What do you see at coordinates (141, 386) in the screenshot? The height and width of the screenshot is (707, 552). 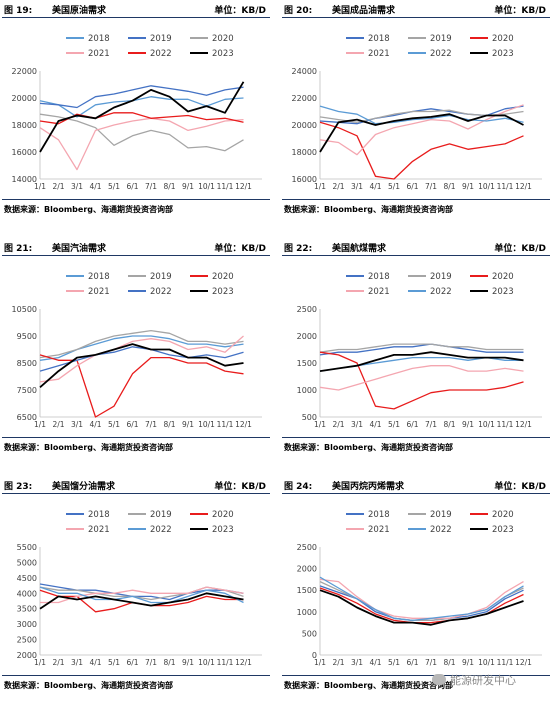 I see `series-line-2020` at bounding box center [141, 386].